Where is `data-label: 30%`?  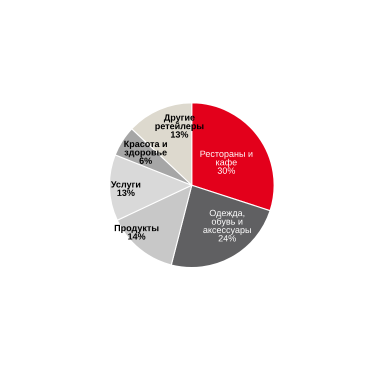 data-label: 30% is located at coordinates (227, 170).